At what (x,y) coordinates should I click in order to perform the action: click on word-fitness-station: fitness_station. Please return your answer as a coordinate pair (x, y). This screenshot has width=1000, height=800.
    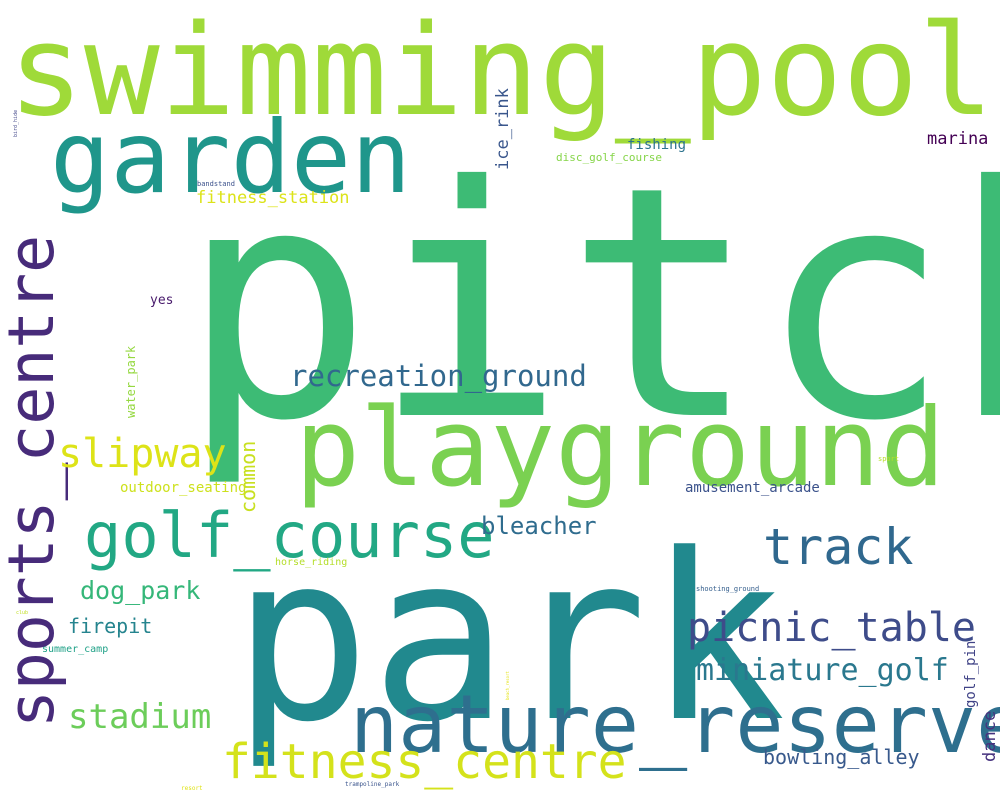
    Looking at the image, I should click on (273, 198).